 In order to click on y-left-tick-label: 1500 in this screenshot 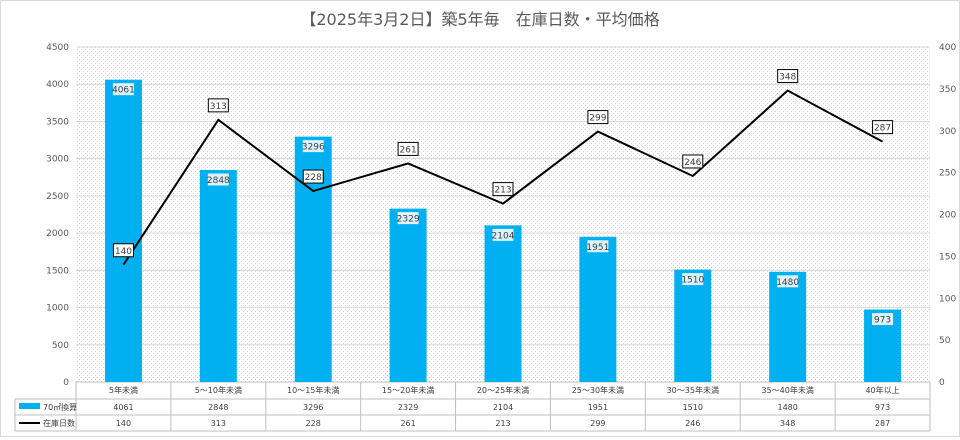, I will do `click(57, 271)`.